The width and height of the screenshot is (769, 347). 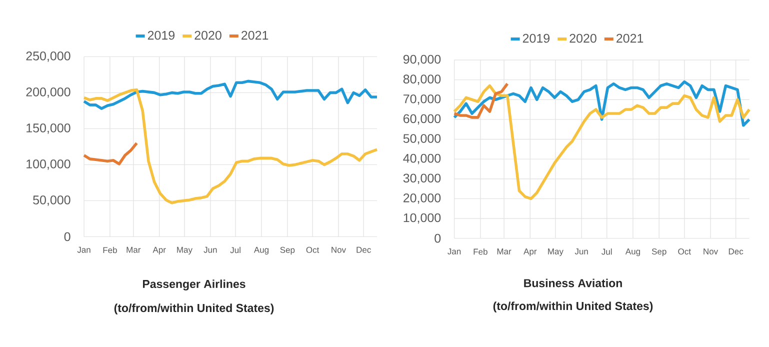 I want to click on y-tick-label: 40,000, so click(x=422, y=159).